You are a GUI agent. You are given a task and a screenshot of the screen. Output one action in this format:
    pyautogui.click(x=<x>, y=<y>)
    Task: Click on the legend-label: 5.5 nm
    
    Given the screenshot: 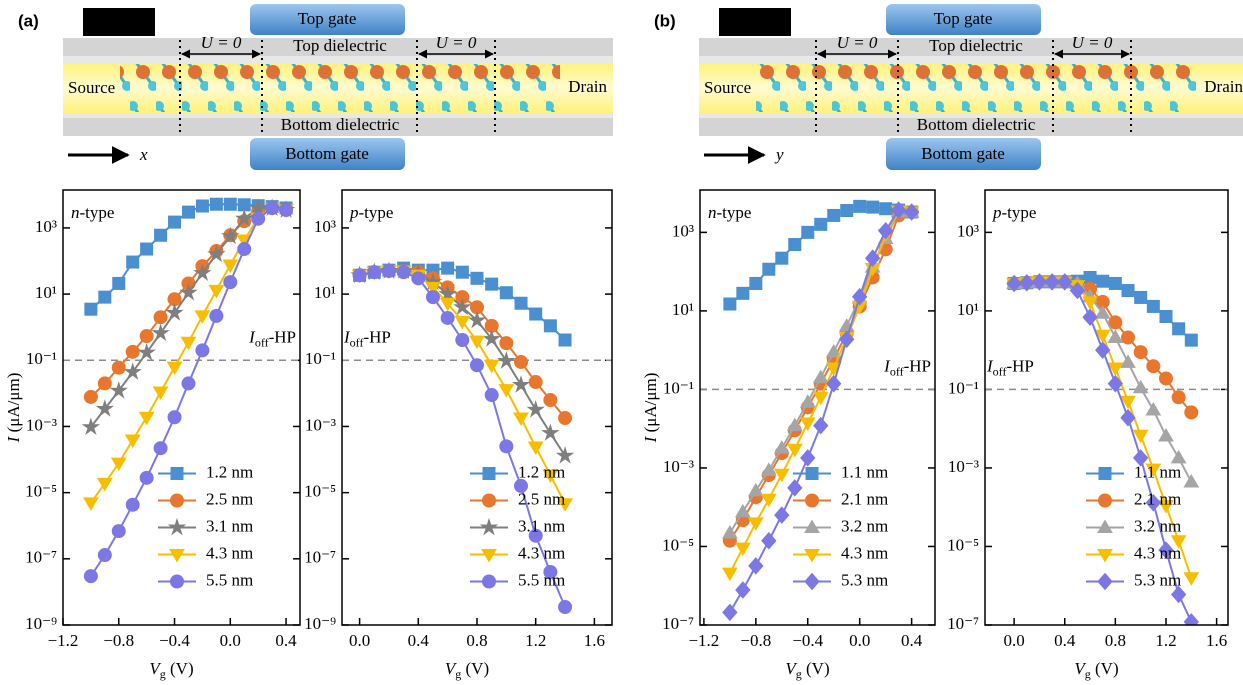 What is the action you would take?
    pyautogui.click(x=229, y=579)
    